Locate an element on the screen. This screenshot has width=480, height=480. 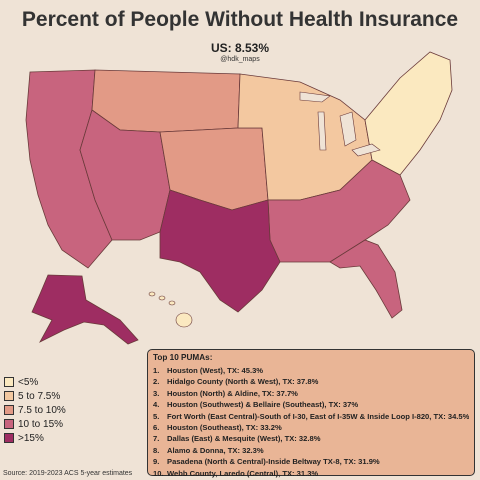
legend-item: >15% is located at coordinates (35, 438).